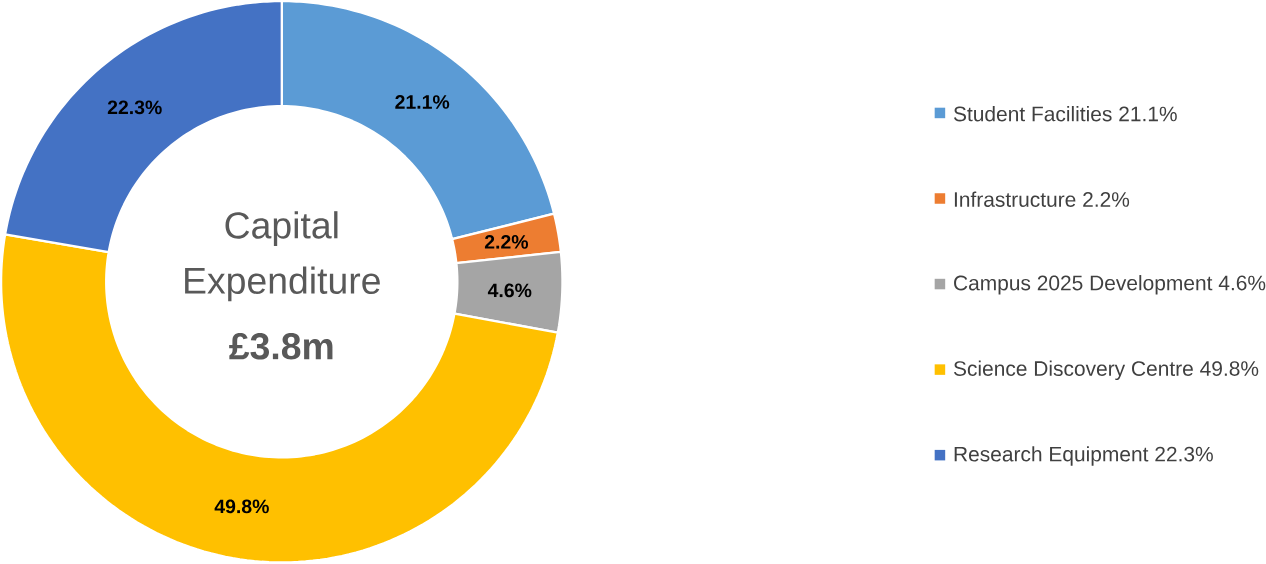 The width and height of the screenshot is (1266, 564). I want to click on data-label: 4.6%, so click(509, 290).